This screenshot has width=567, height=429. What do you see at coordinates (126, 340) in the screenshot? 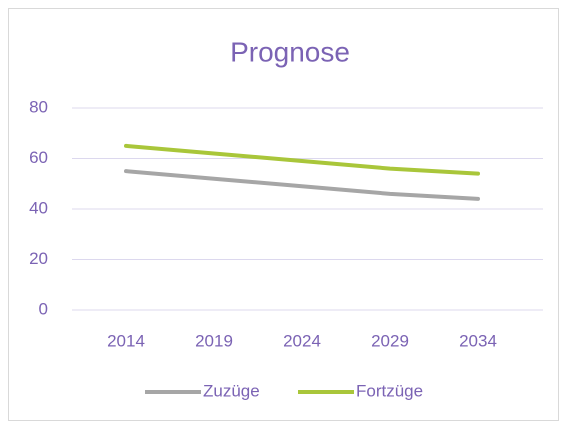
I see `x-tick-label: 2014` at bounding box center [126, 340].